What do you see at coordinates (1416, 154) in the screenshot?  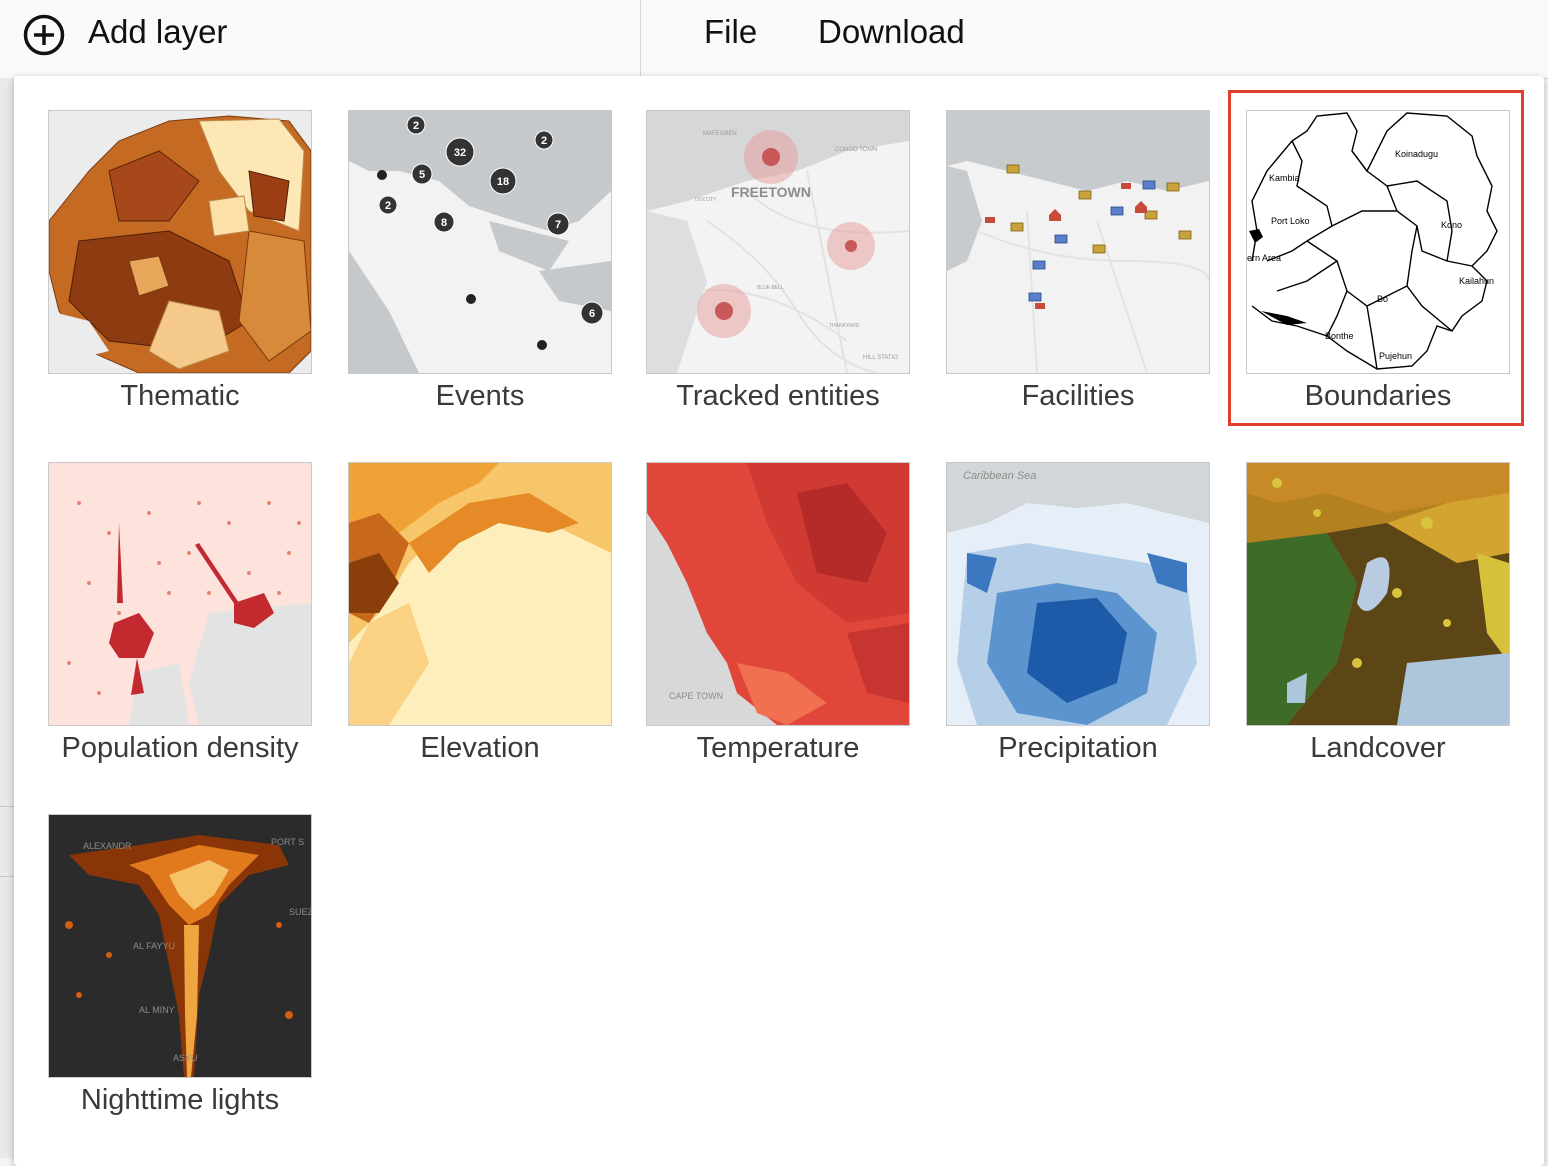 I see `boundary-label: Koinadugu` at bounding box center [1416, 154].